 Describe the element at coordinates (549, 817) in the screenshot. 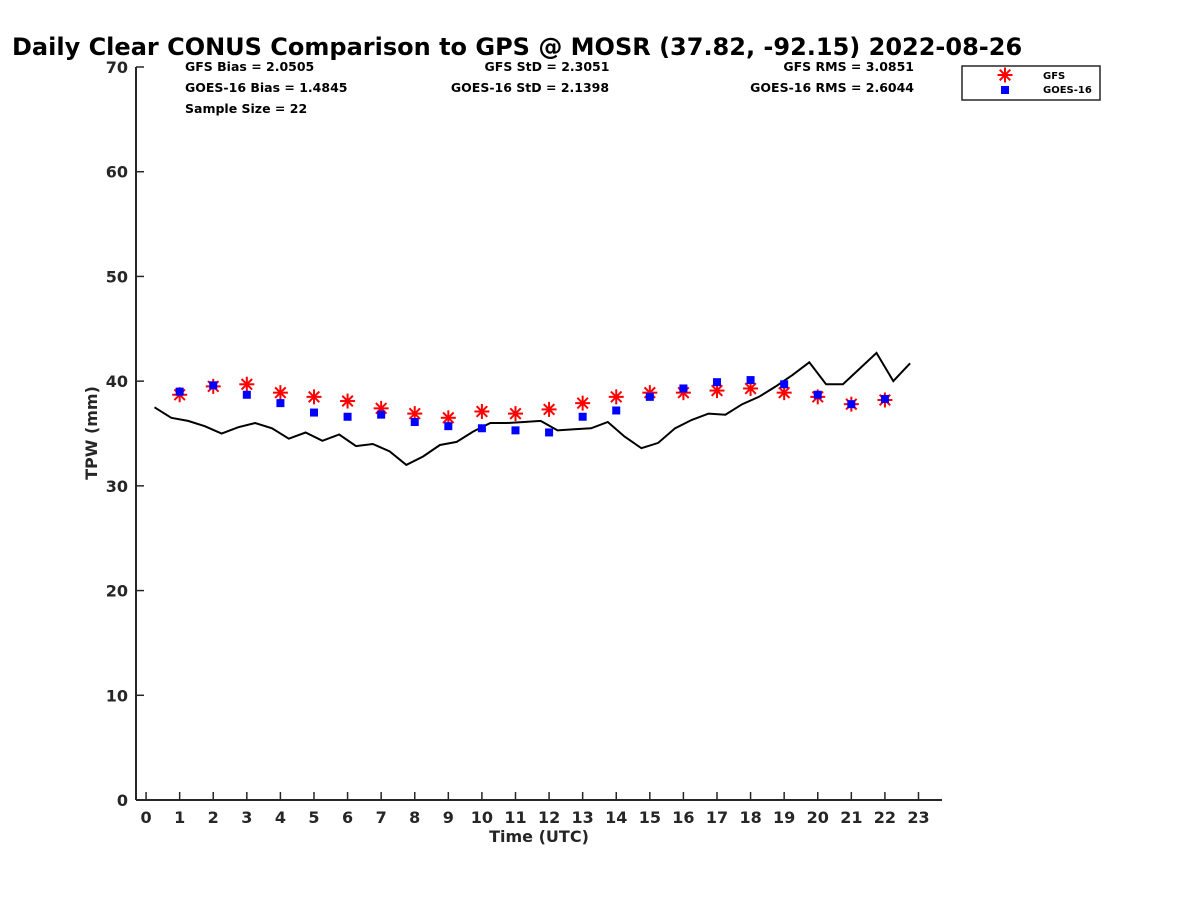

I see `x-tick-label: 12` at that location.